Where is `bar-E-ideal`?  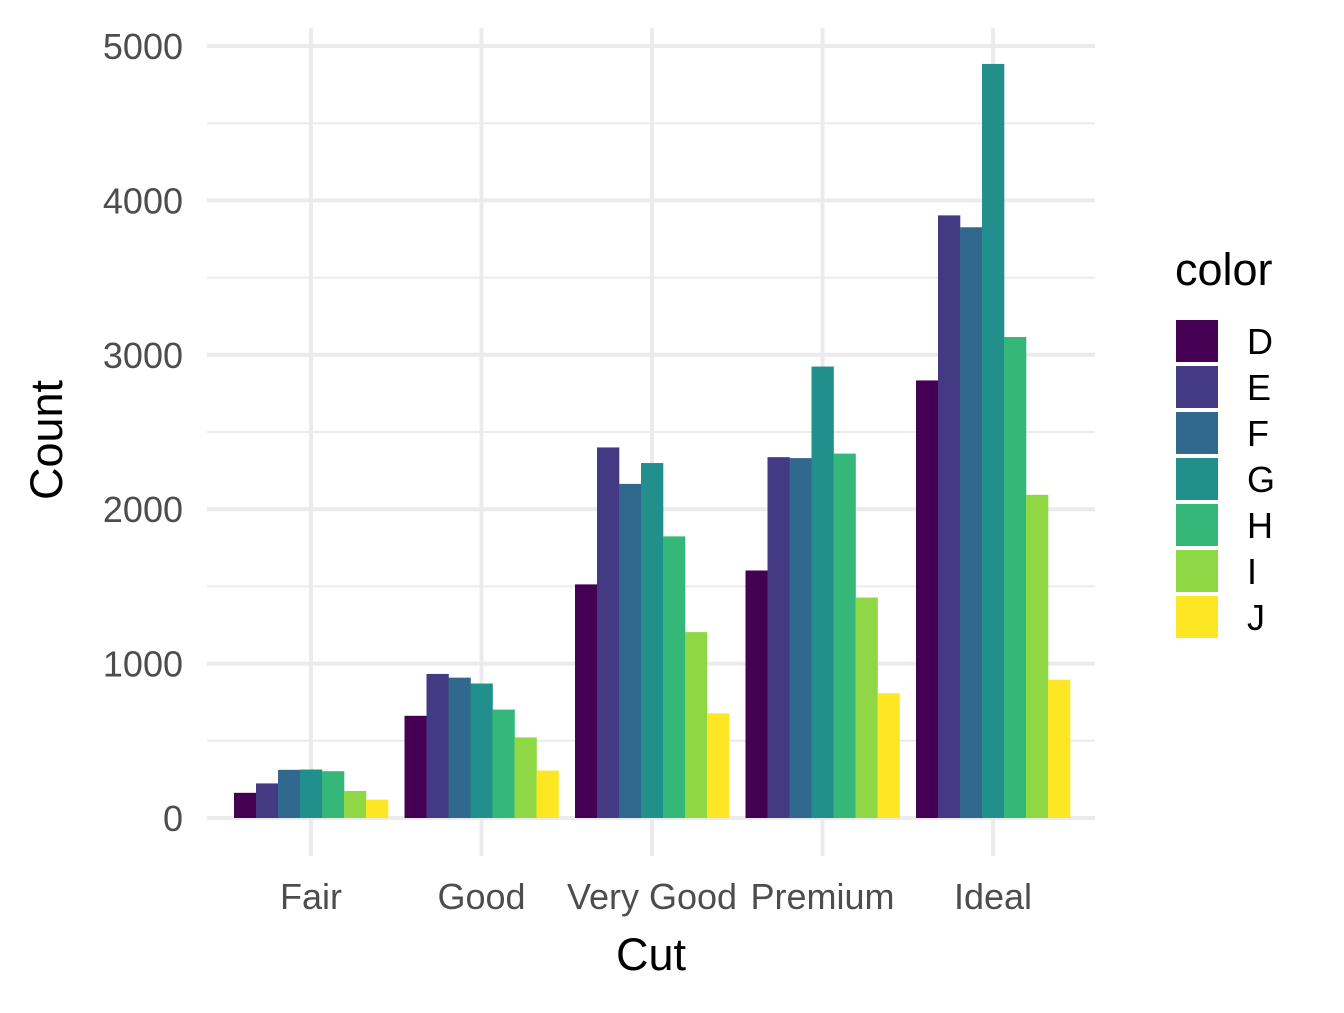 bar-E-ideal is located at coordinates (949, 516).